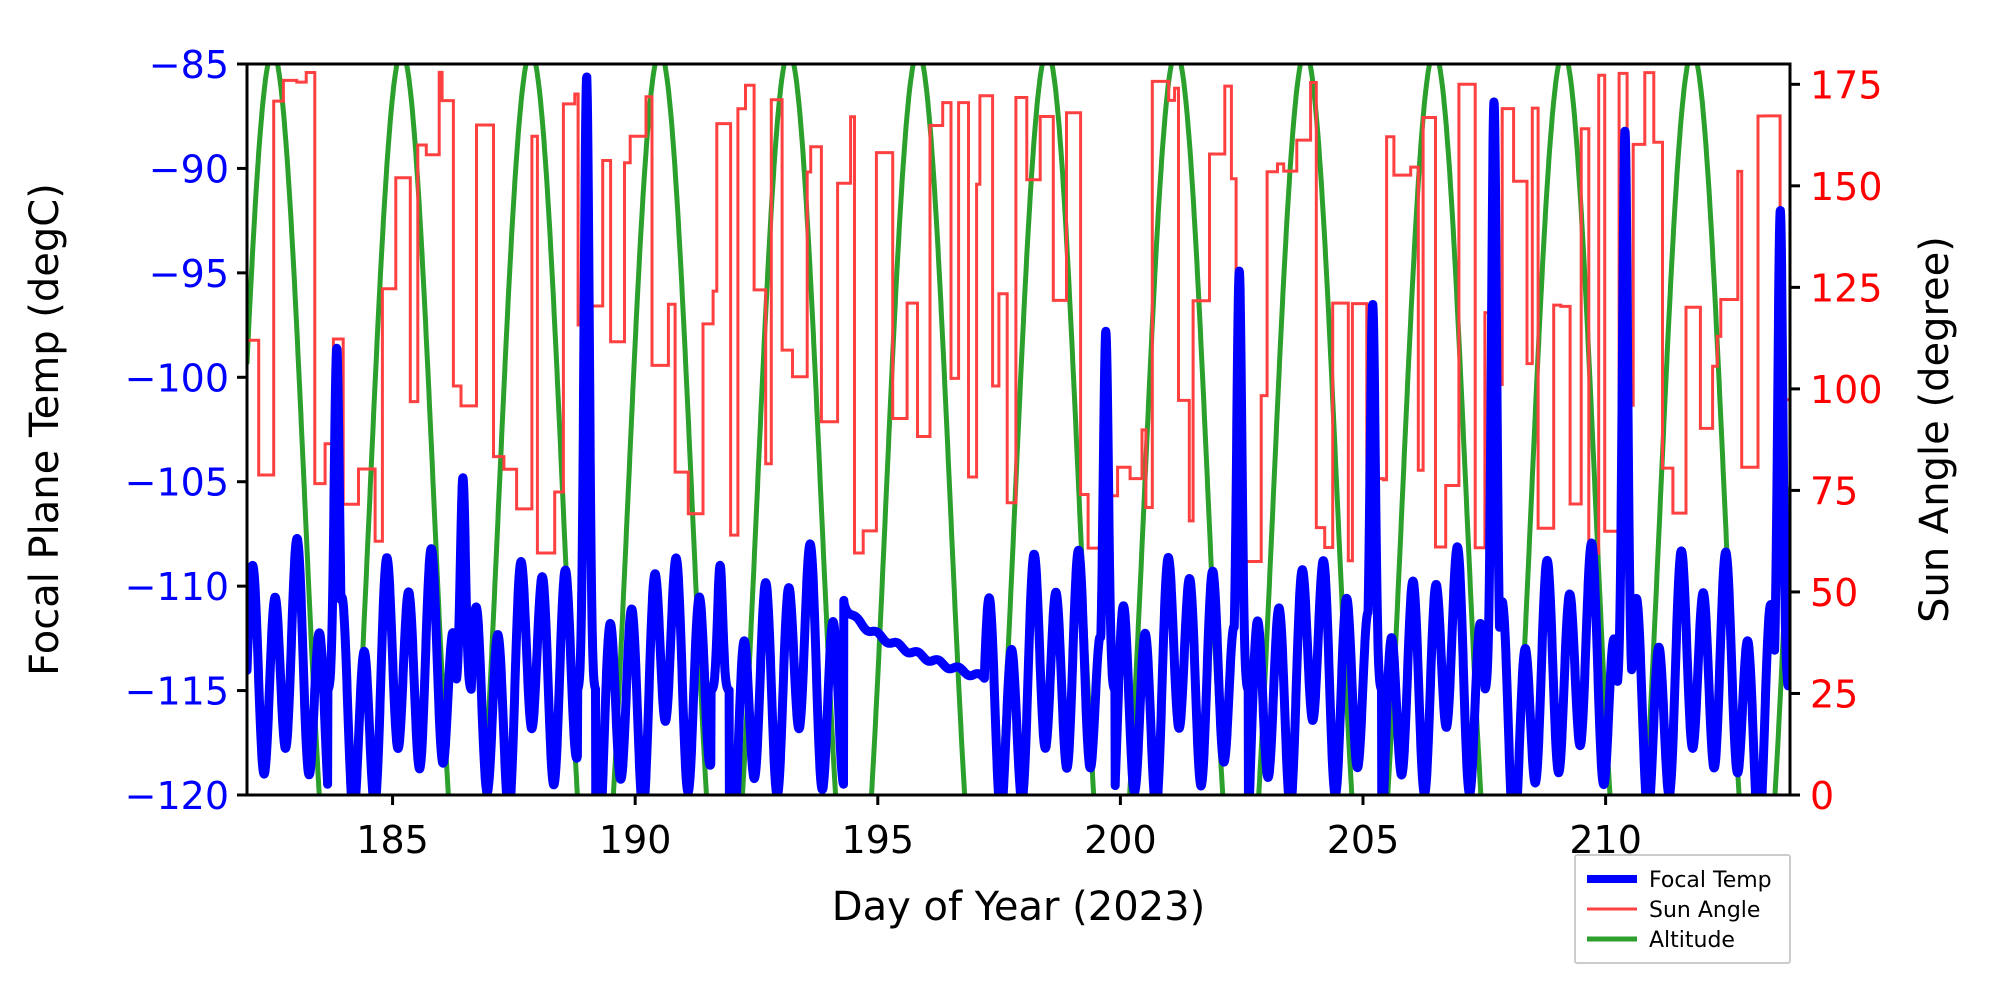 This screenshot has width=2000, height=1000. Describe the element at coordinates (189, 65) in the screenshot. I see `y-tick-label-left: −85` at that location.